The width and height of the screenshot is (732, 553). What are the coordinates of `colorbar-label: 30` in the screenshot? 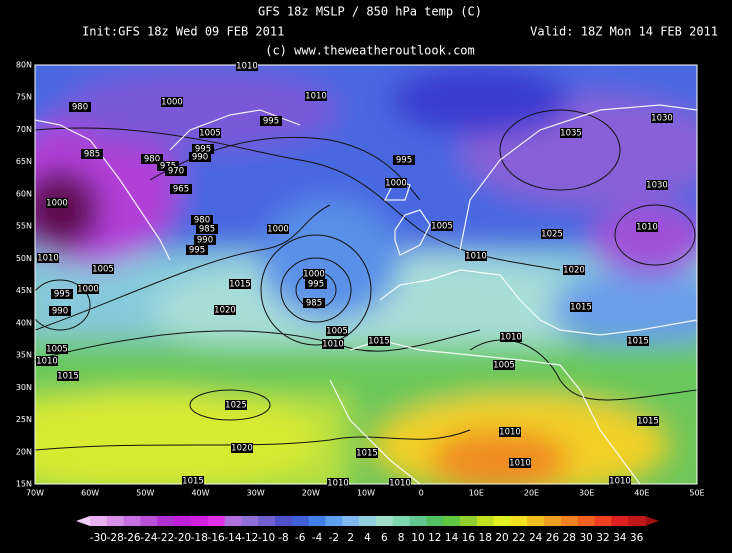 It's located at (585, 538).